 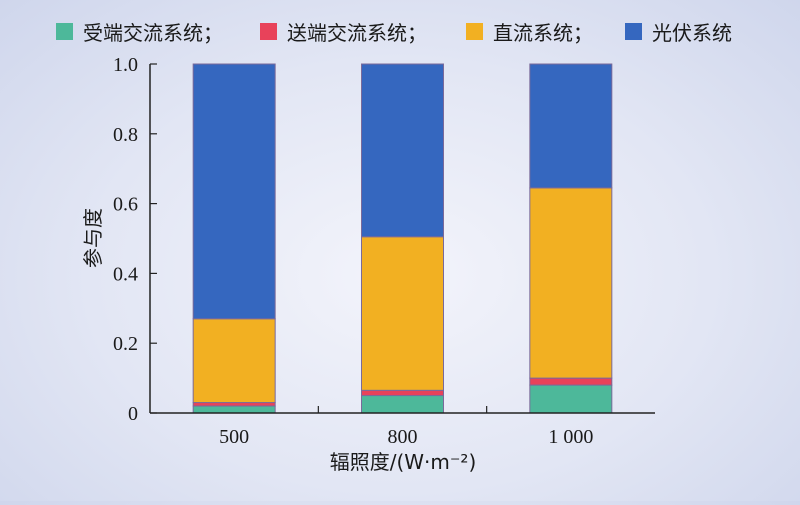 I want to click on x-tick-label-0: 500, so click(x=234, y=437).